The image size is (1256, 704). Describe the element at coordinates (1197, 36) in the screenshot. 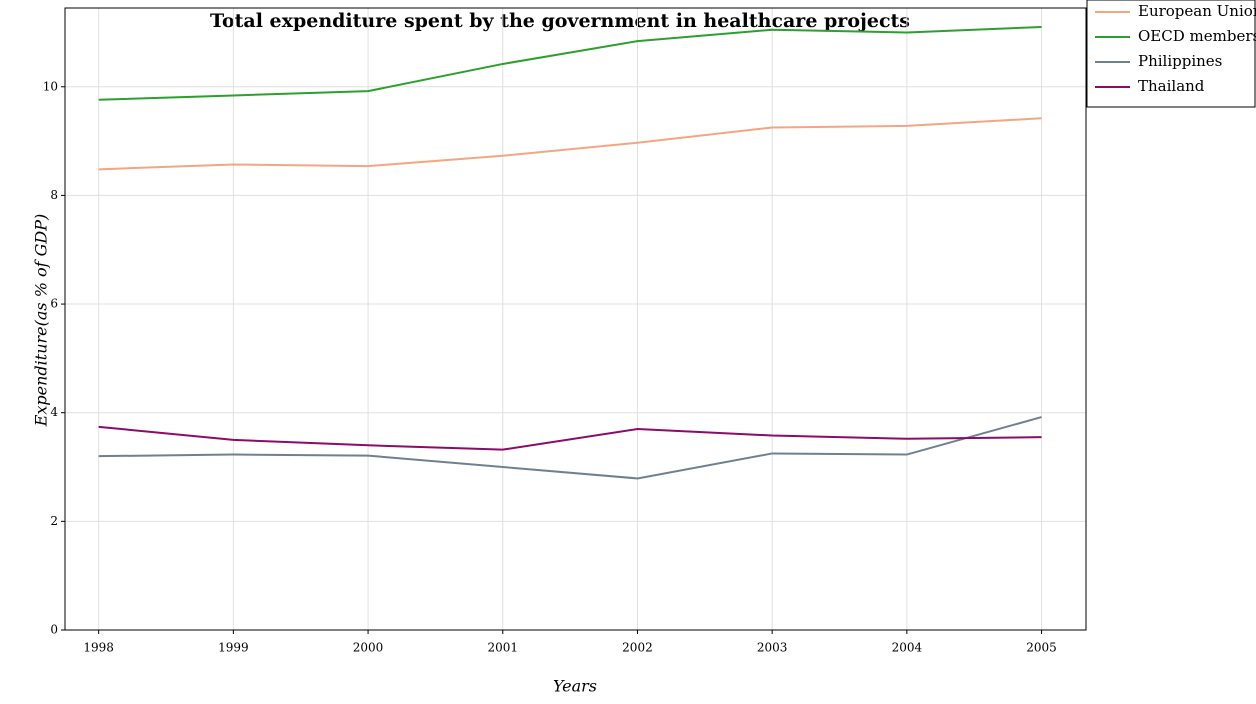

I see `legend-label: OECD members` at that location.